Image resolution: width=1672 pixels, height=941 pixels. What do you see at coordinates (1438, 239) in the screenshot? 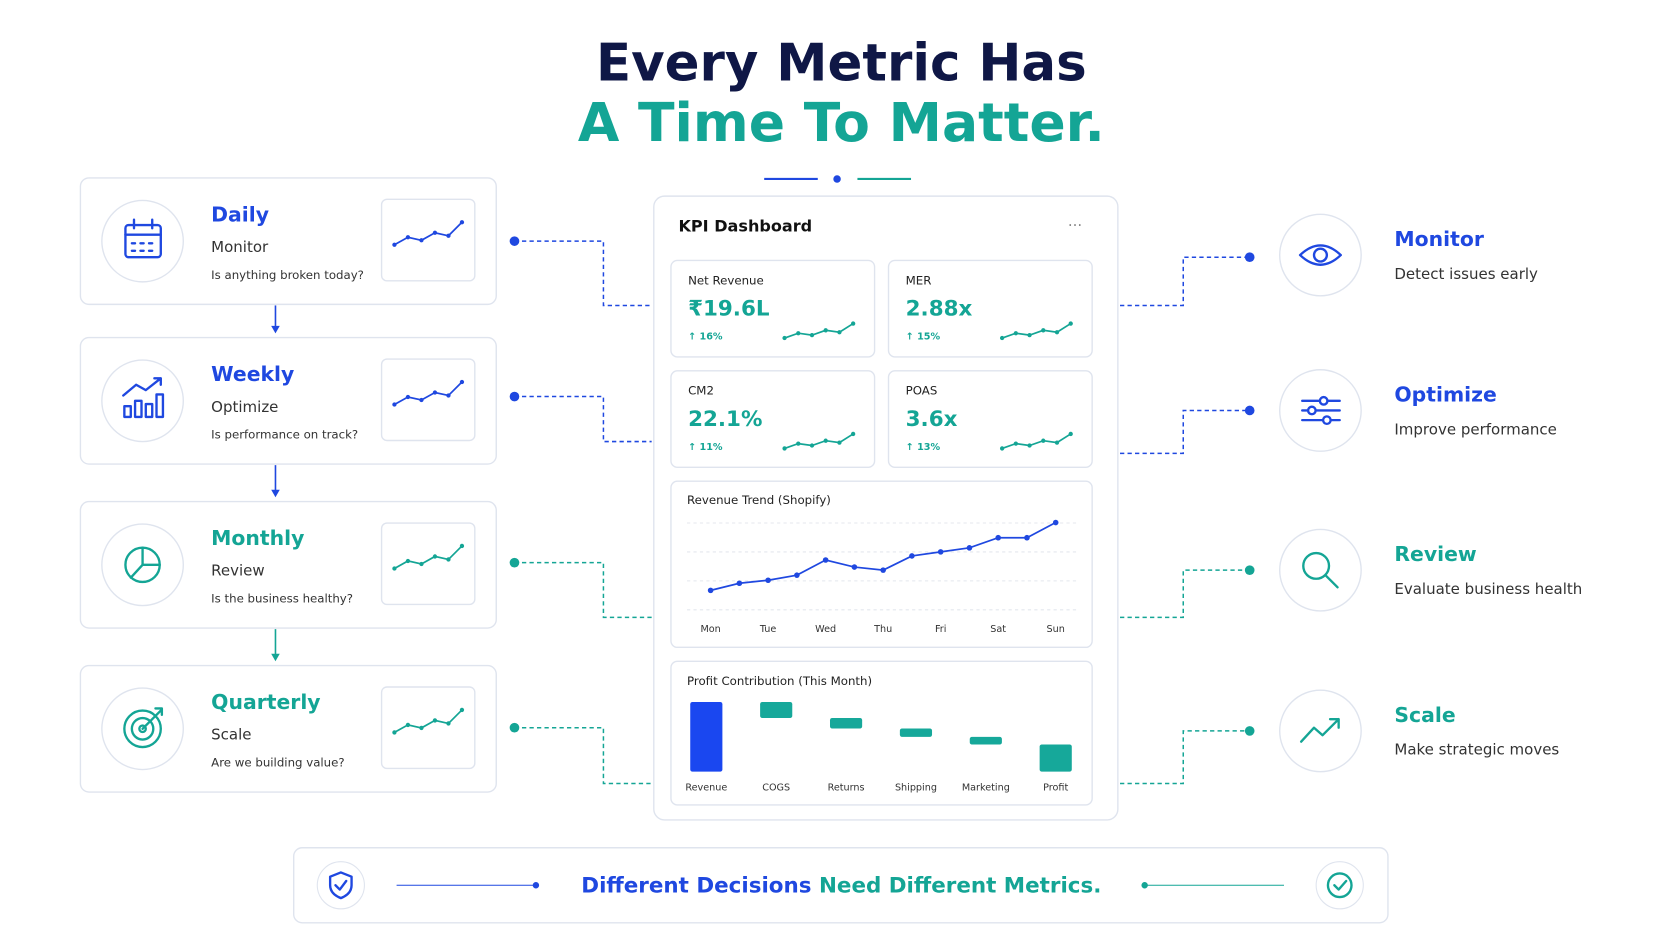
I see `outcome-title: Monitor` at bounding box center [1438, 239].